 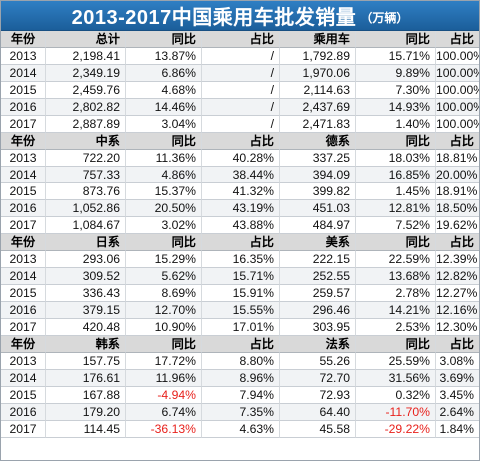 What do you see at coordinates (86, 56) in the screenshot?
I see `table-cell: 2,198.41` at bounding box center [86, 56].